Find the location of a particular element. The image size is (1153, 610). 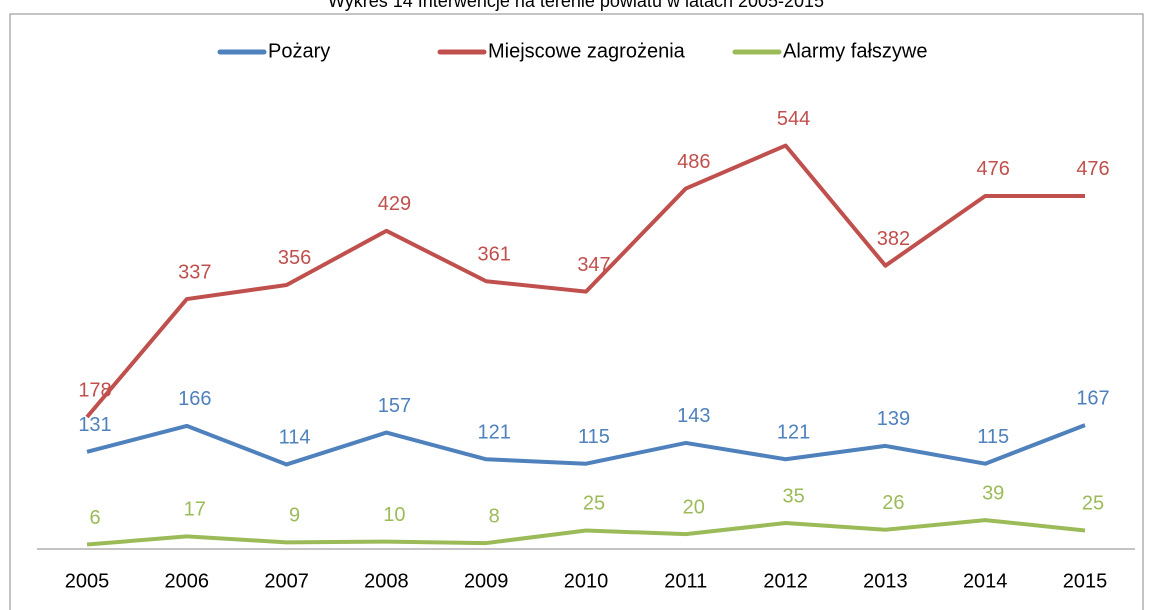

data-label: 114 is located at coordinates (295, 438).